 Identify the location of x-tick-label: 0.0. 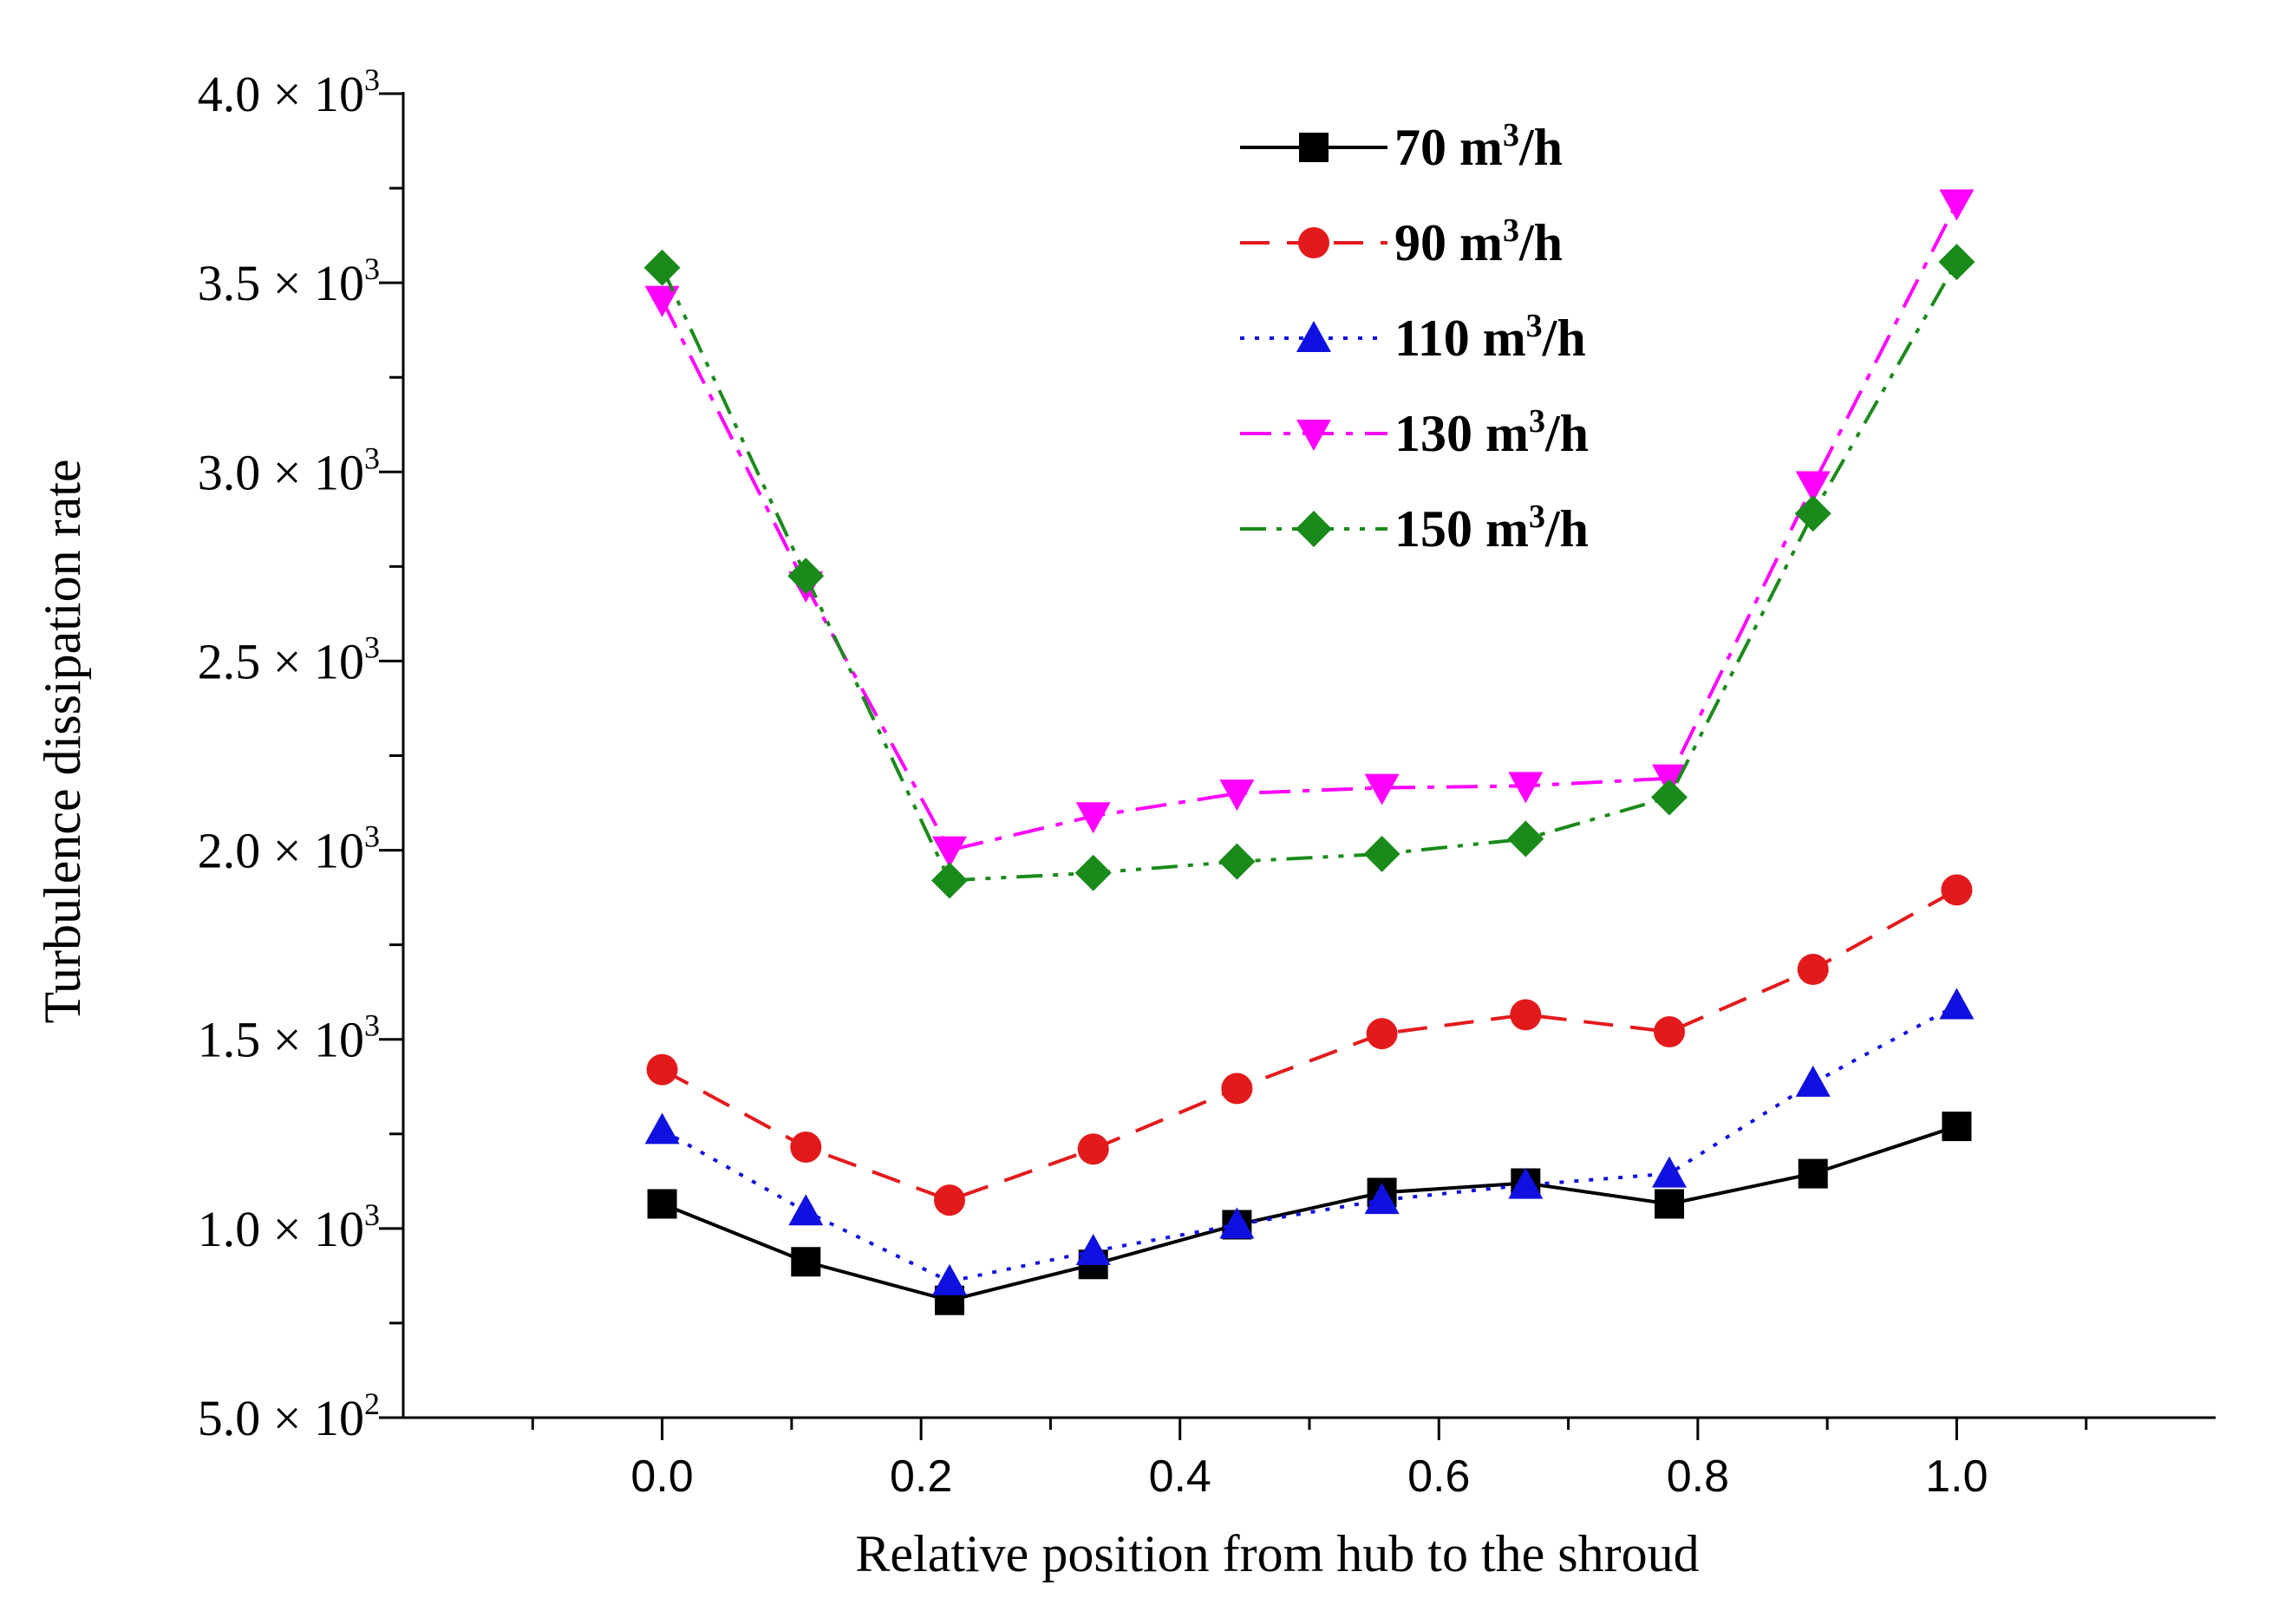
(661, 1476).